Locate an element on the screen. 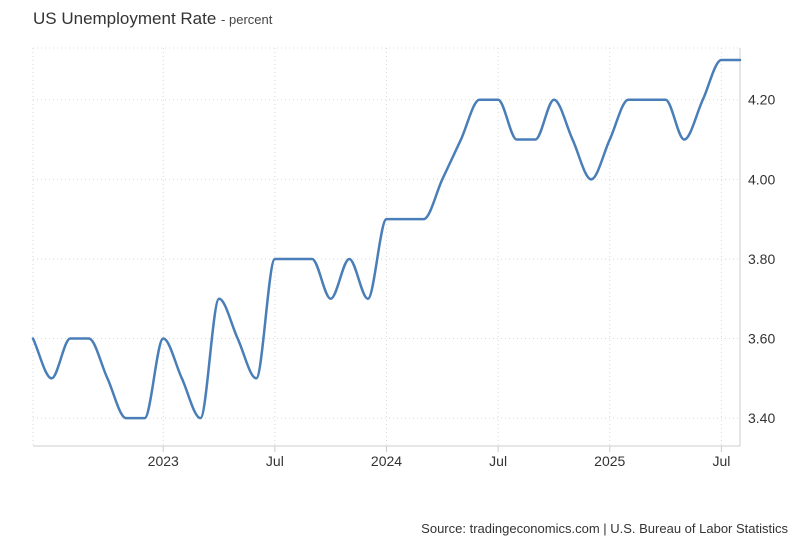  chart-title: US Unemployment Rate - percent is located at coordinates (152, 19).